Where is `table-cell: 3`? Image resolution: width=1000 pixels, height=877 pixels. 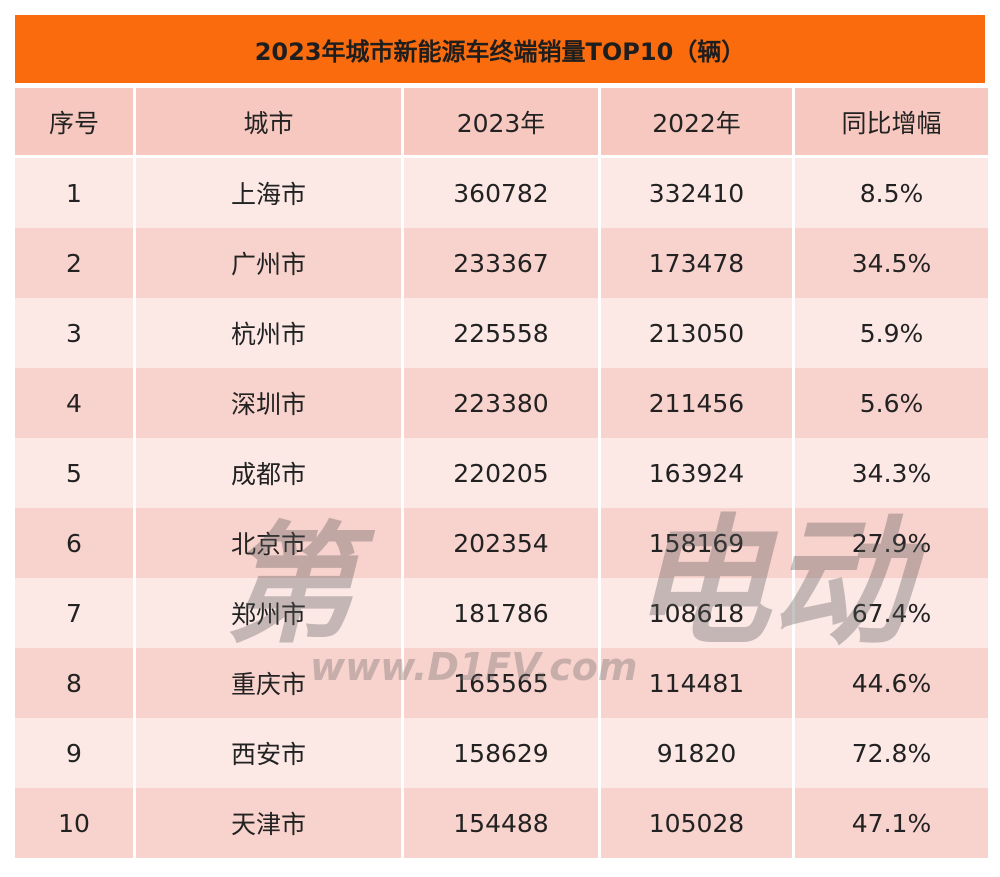
table-cell: 3 is located at coordinates (74, 333).